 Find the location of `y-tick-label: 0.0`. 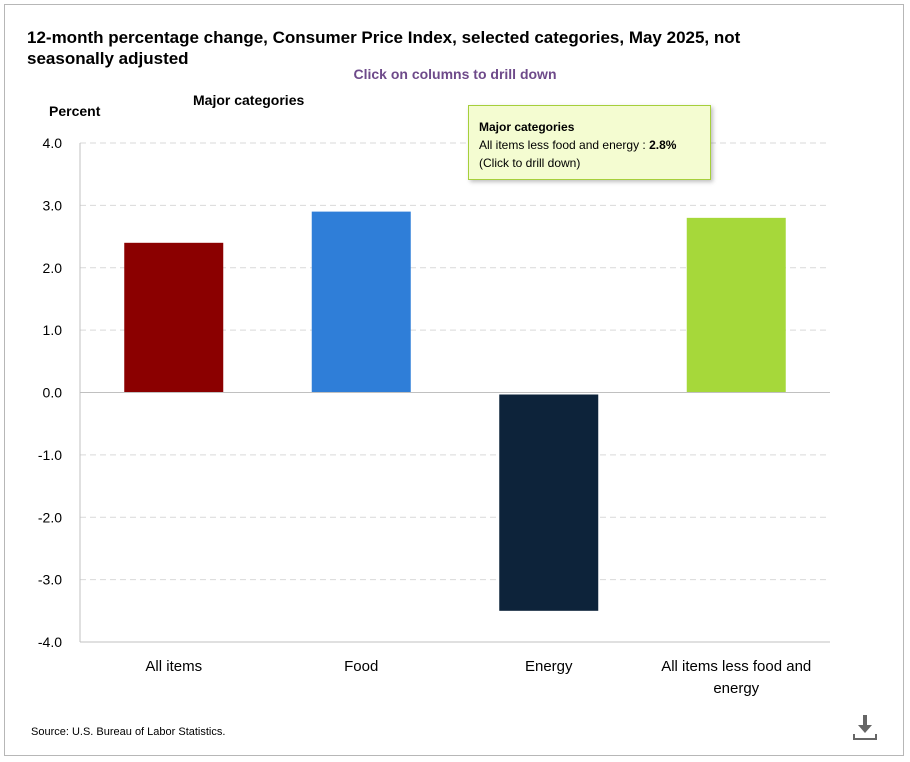

y-tick-label: 0.0 is located at coordinates (53, 393).